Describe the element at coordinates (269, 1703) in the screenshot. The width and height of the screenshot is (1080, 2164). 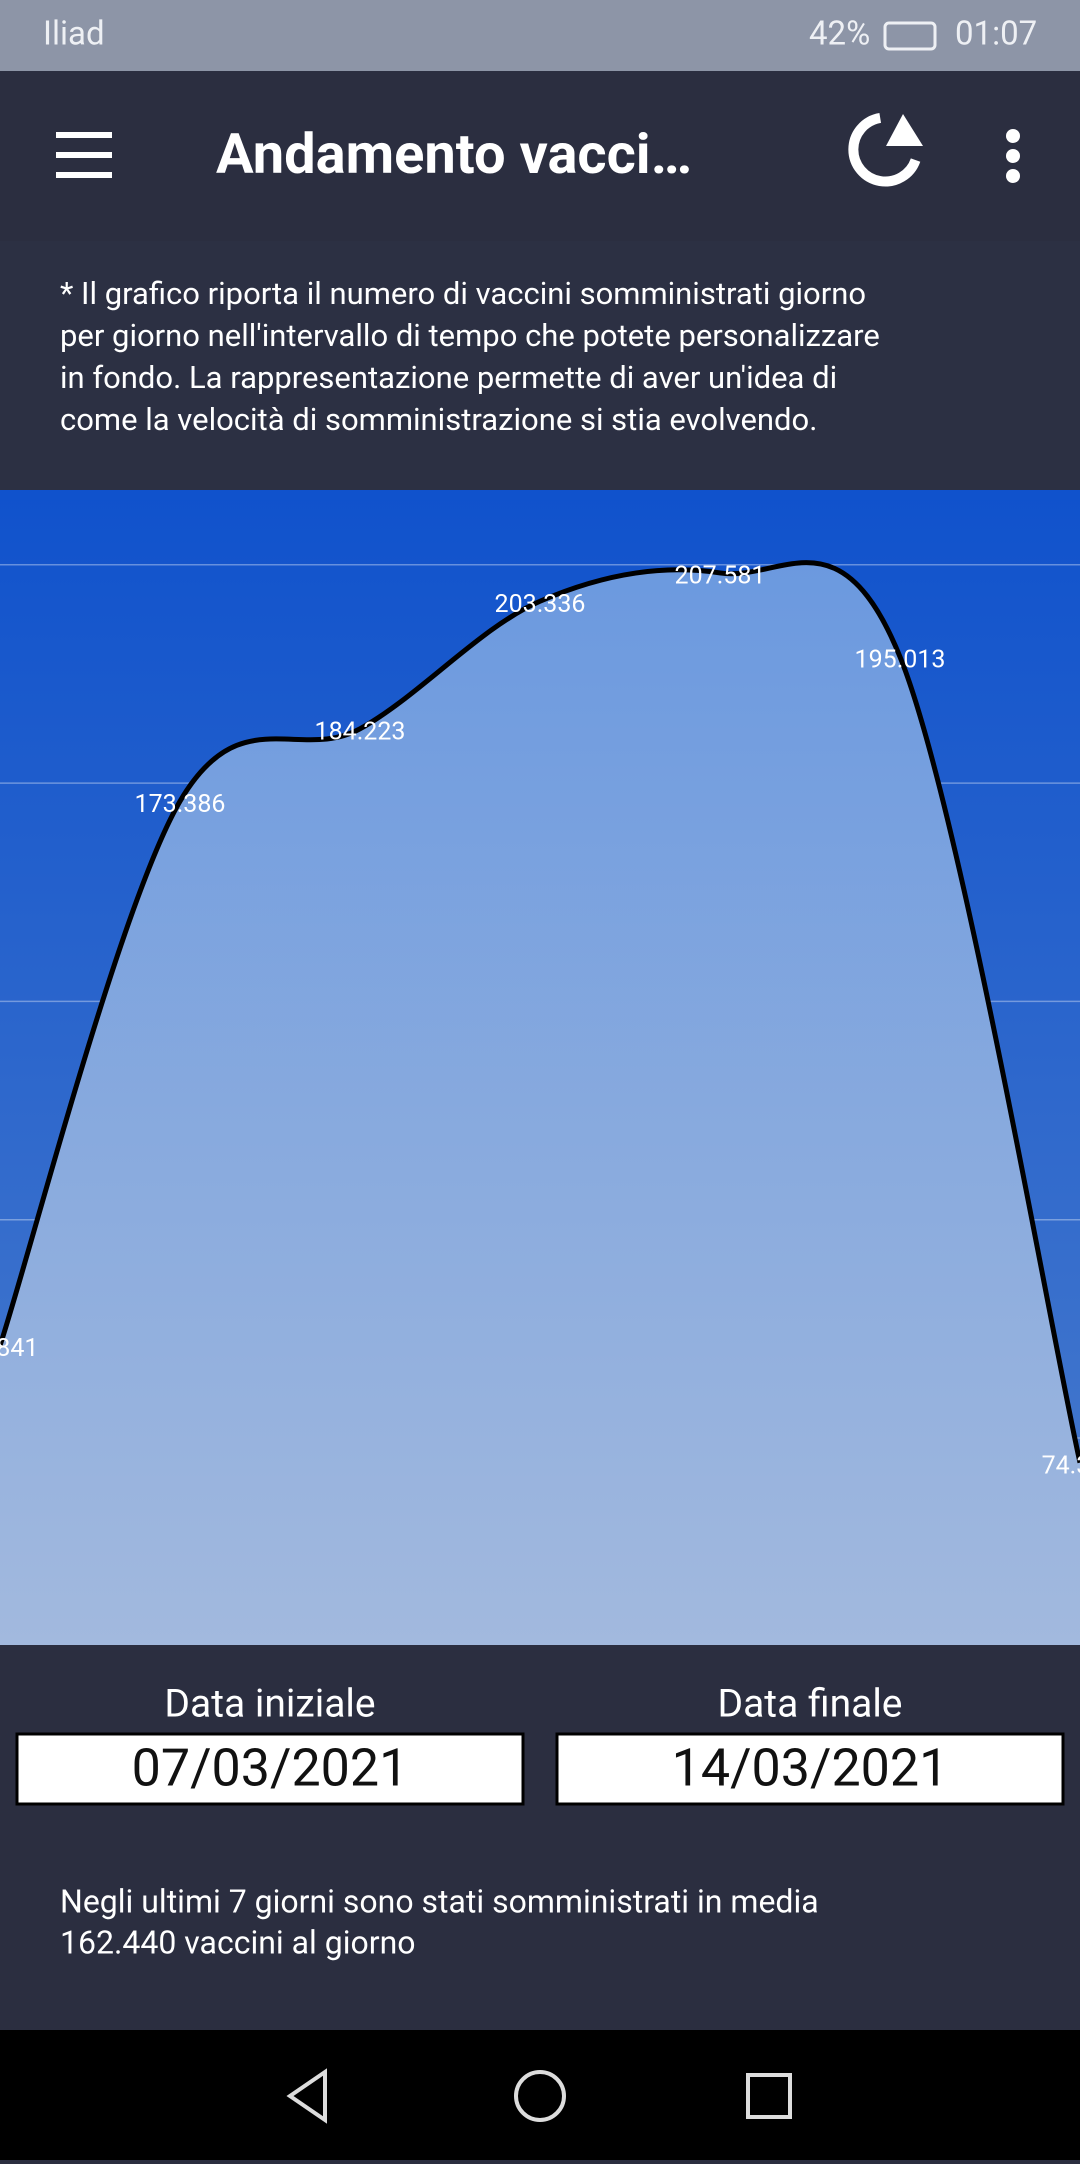
I see `start-label: Data iniziale` at that location.